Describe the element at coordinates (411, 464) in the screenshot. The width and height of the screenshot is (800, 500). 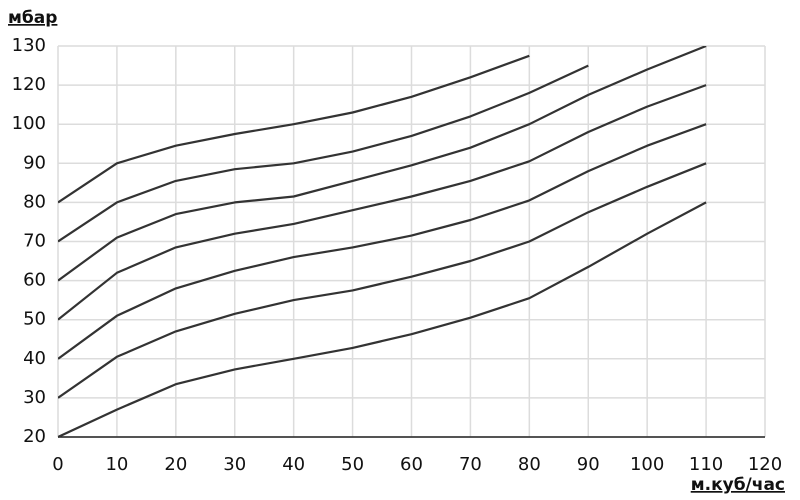
I see `x-tick-label: 60` at that location.